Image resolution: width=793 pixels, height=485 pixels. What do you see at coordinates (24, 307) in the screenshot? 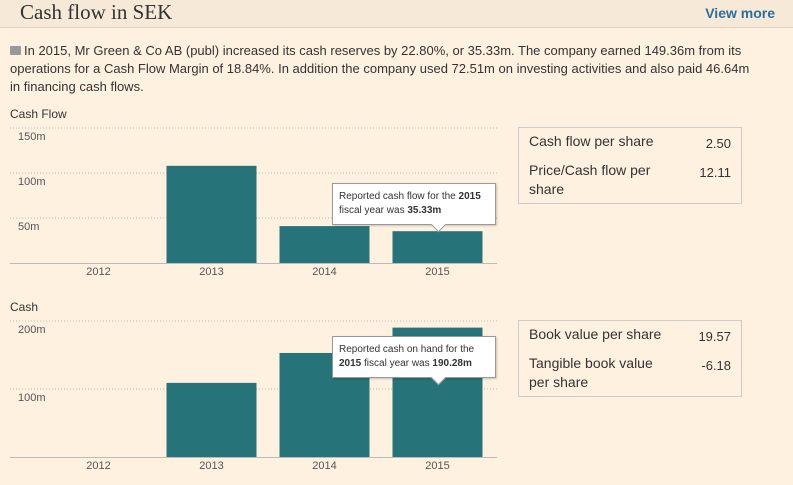
I see `chart-title: Cash` at bounding box center [24, 307].